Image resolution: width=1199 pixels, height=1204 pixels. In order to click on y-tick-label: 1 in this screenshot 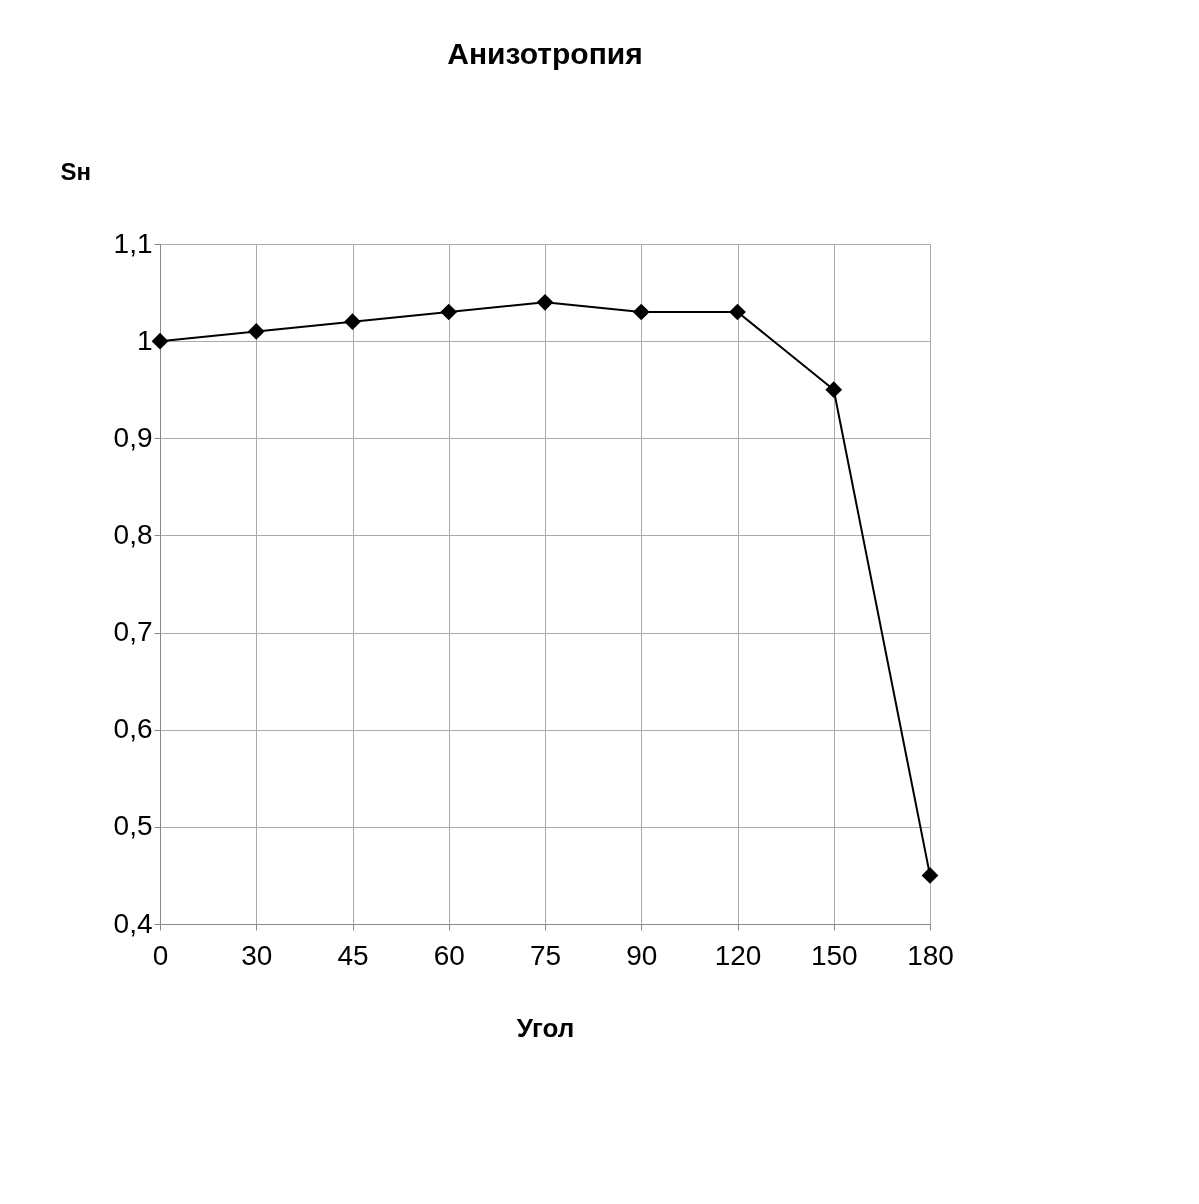, I will do `click(144, 340)`.